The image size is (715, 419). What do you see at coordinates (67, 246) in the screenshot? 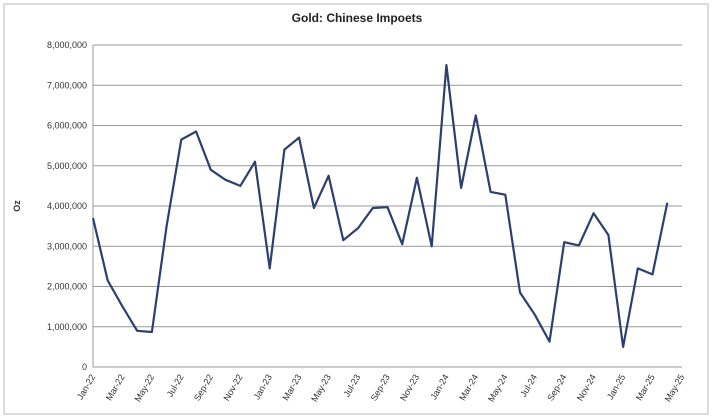
I see `y-tick-label: 3,000,000` at bounding box center [67, 246].